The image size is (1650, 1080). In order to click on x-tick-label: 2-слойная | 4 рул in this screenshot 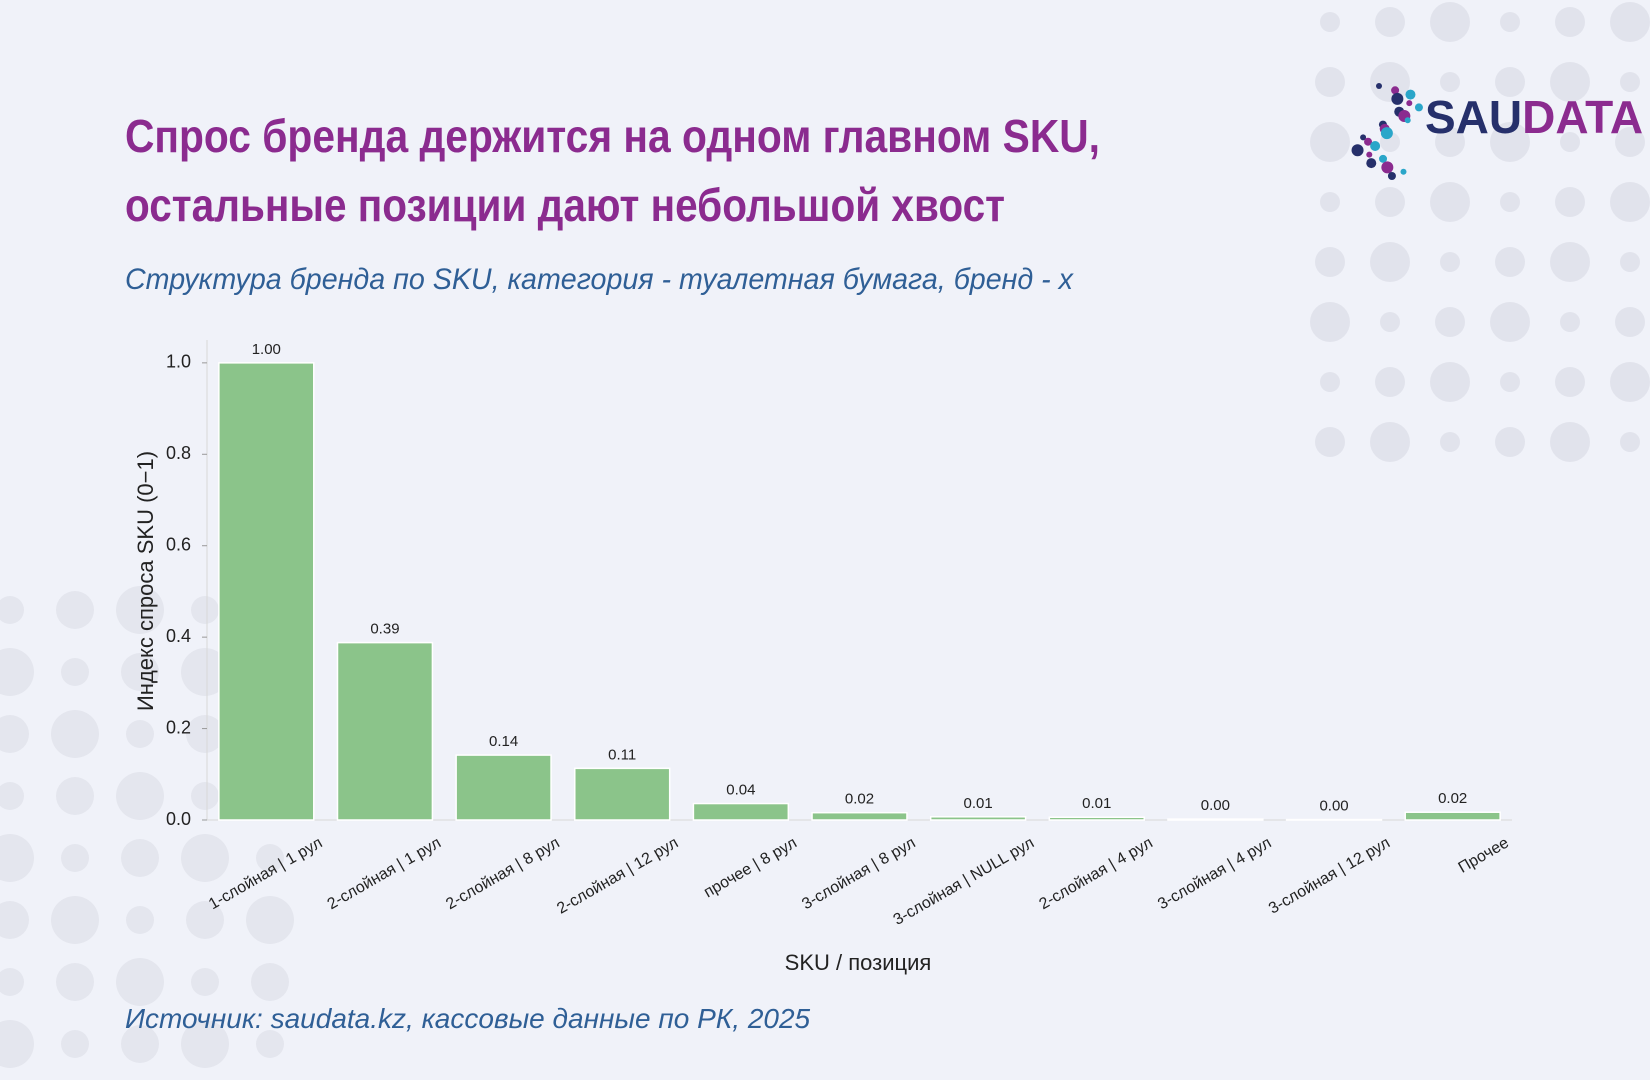, I will do `click(1095, 873)`.